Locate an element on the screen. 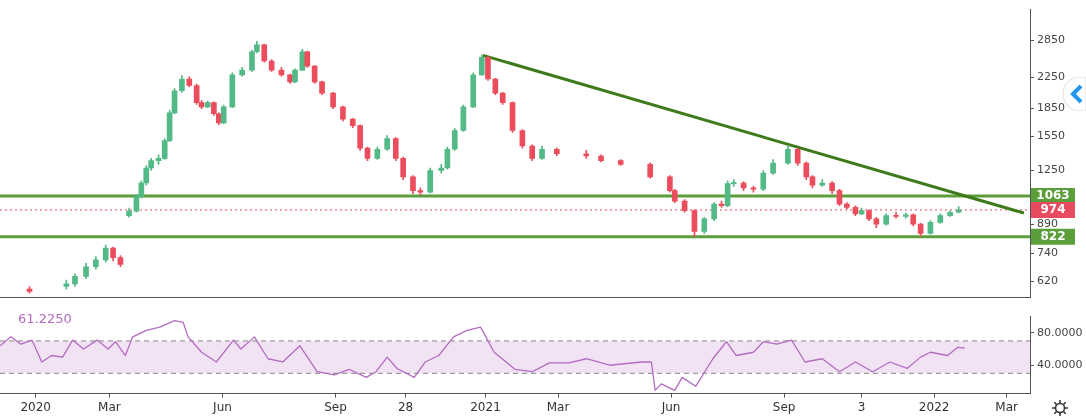 The width and height of the screenshot is (1086, 418). y-tick-label: 40.0000 is located at coordinates (1060, 365).